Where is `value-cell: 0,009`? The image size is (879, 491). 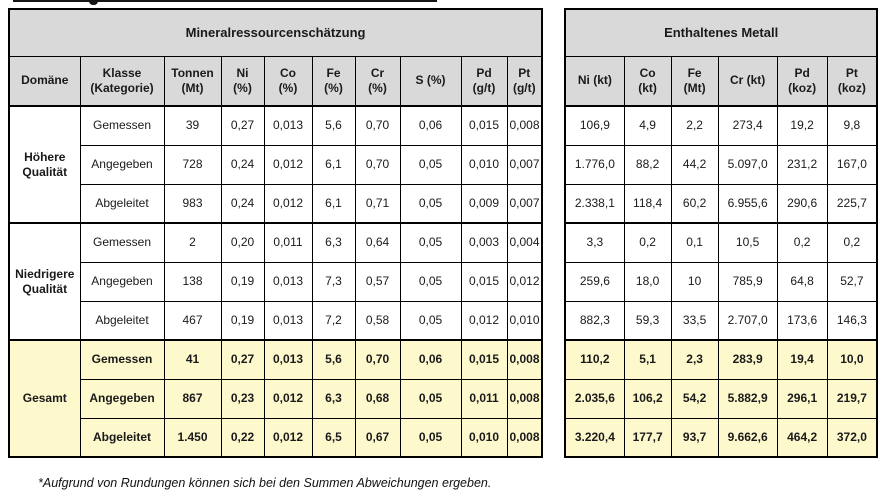 value-cell: 0,009 is located at coordinates (484, 203).